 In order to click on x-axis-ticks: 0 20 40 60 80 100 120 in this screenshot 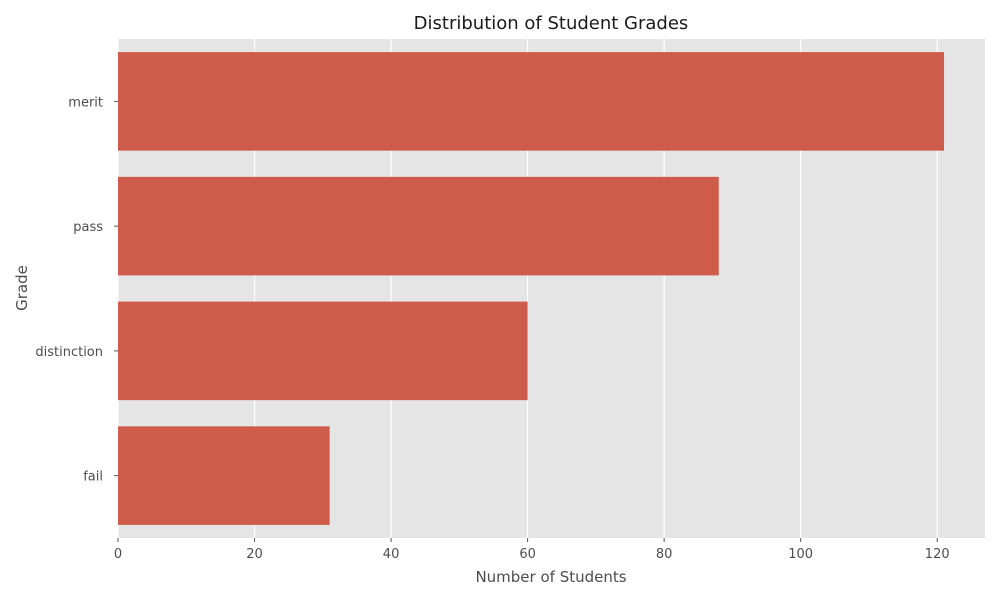, I will do `click(532, 550)`.